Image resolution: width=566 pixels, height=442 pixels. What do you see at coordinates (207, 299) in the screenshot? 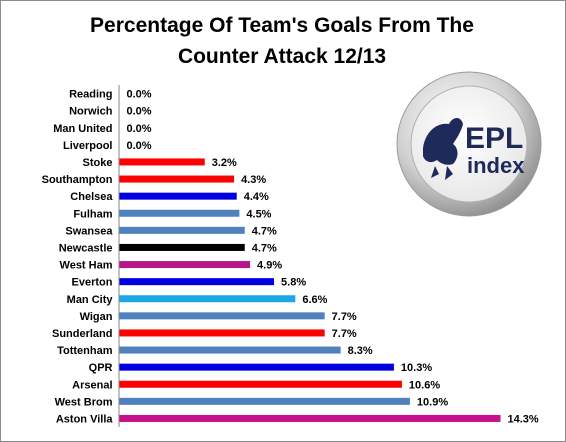
I see `bar-man-city` at bounding box center [207, 299].